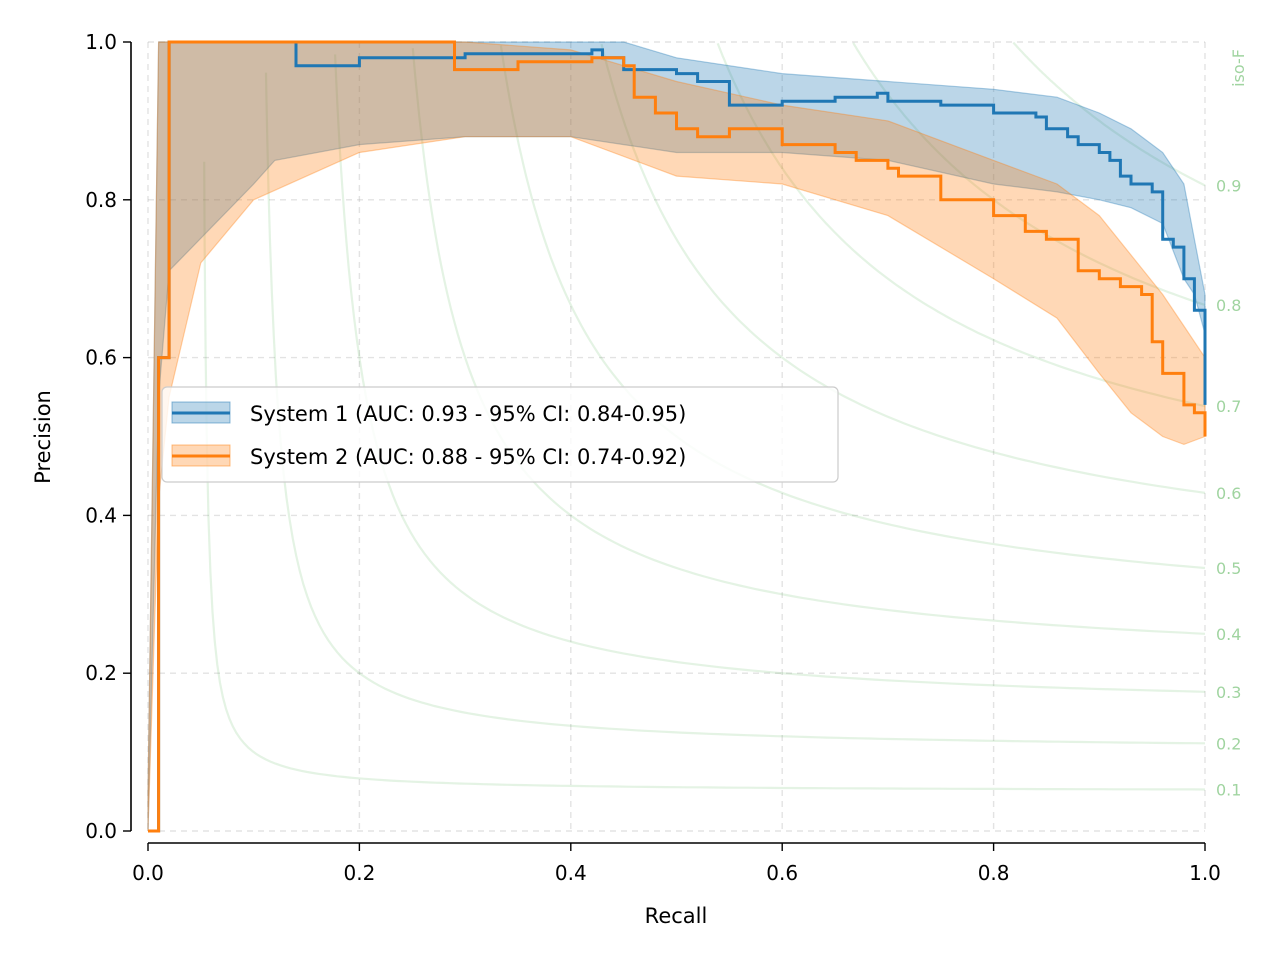 The width and height of the screenshot is (1280, 960). I want to click on x-tick-label: 0.6, so click(782, 873).